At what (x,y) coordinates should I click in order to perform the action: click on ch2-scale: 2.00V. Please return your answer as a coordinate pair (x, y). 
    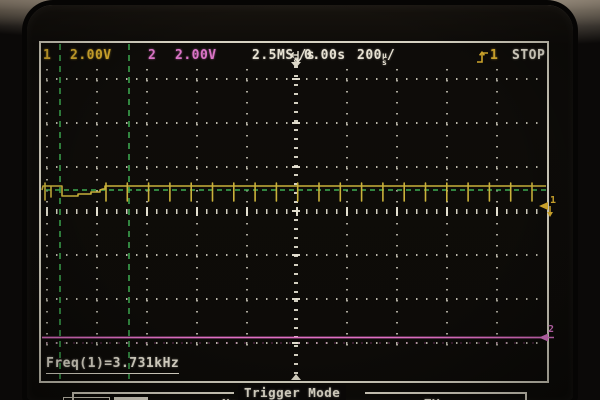
    Looking at the image, I should click on (196, 55).